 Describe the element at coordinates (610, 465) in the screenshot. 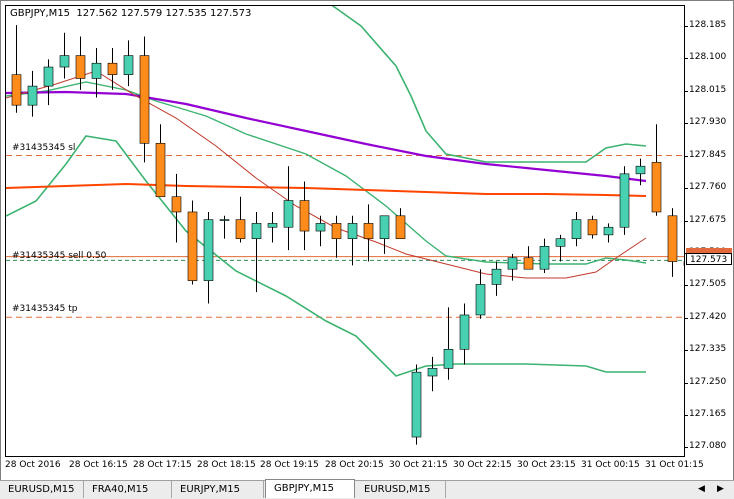

I see `time-tick-label: 31 Oct 00:15` at that location.